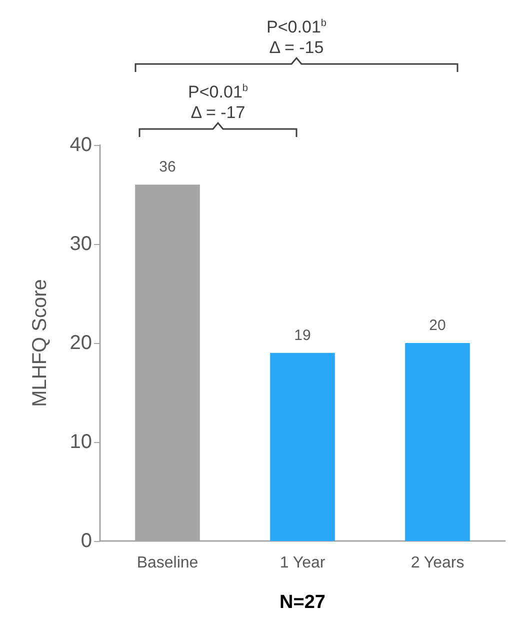 The height and width of the screenshot is (631, 515). I want to click on y-axis-title: MLHFQ Score, so click(40, 343).